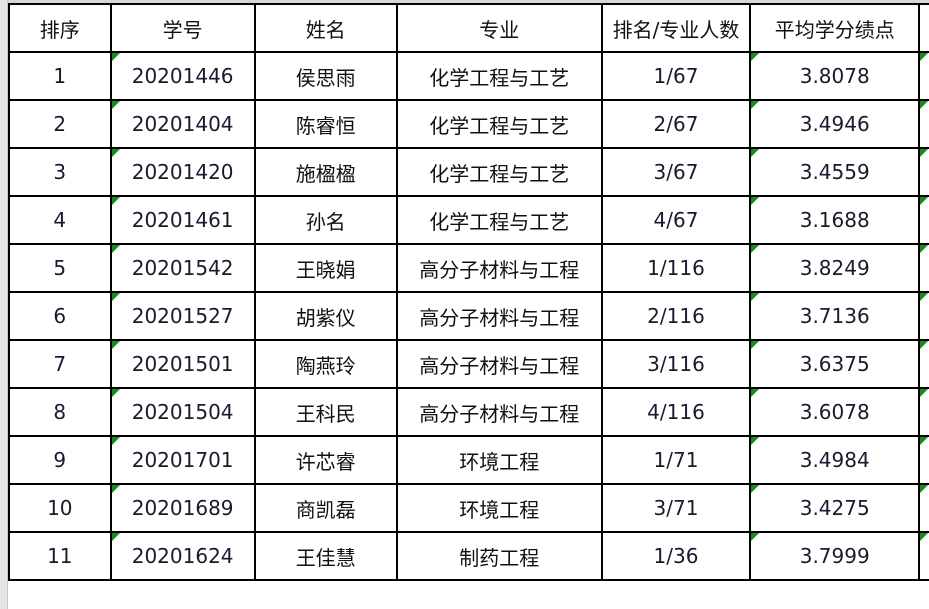 The image size is (929, 609). I want to click on table-row: 11 20201624 王佳慧 制药工程 1/36 3.7999, so click(468, 556).